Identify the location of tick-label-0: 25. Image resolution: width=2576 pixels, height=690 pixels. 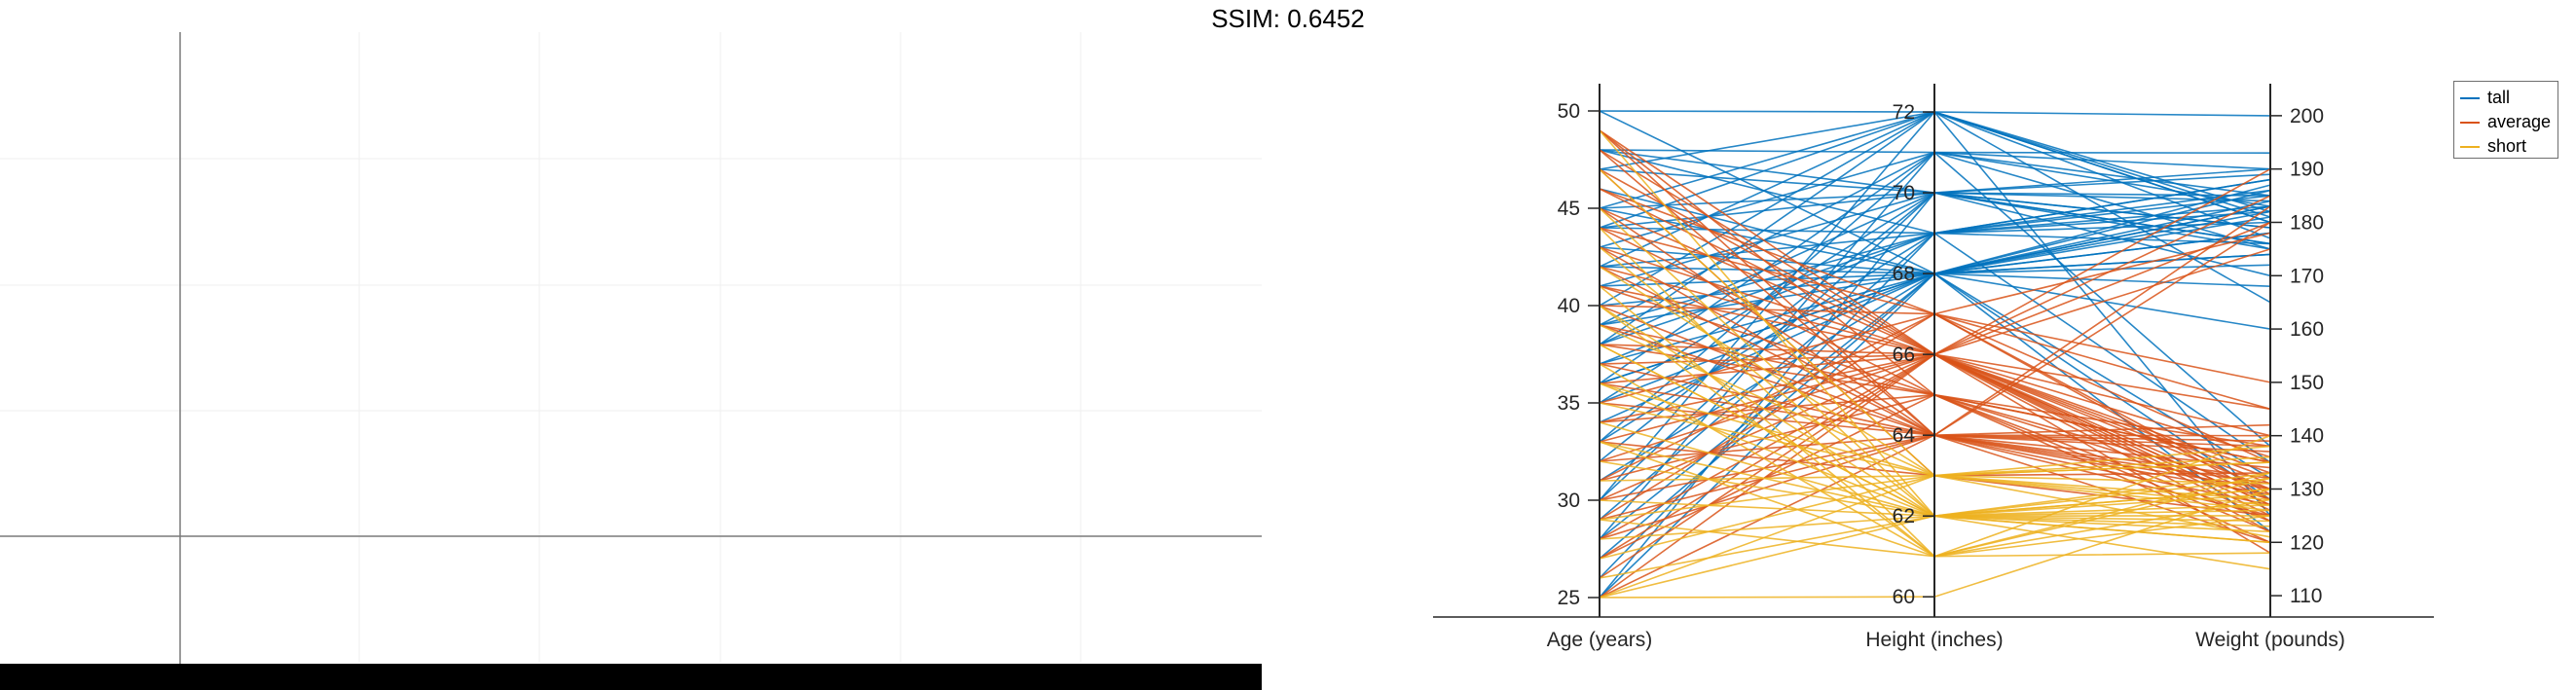
(1569, 598).